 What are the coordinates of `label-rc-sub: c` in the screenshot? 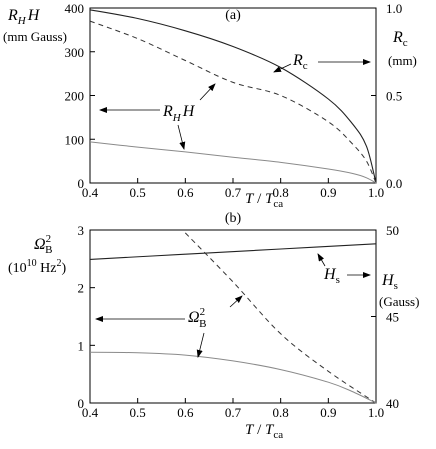 It's located at (305, 66).